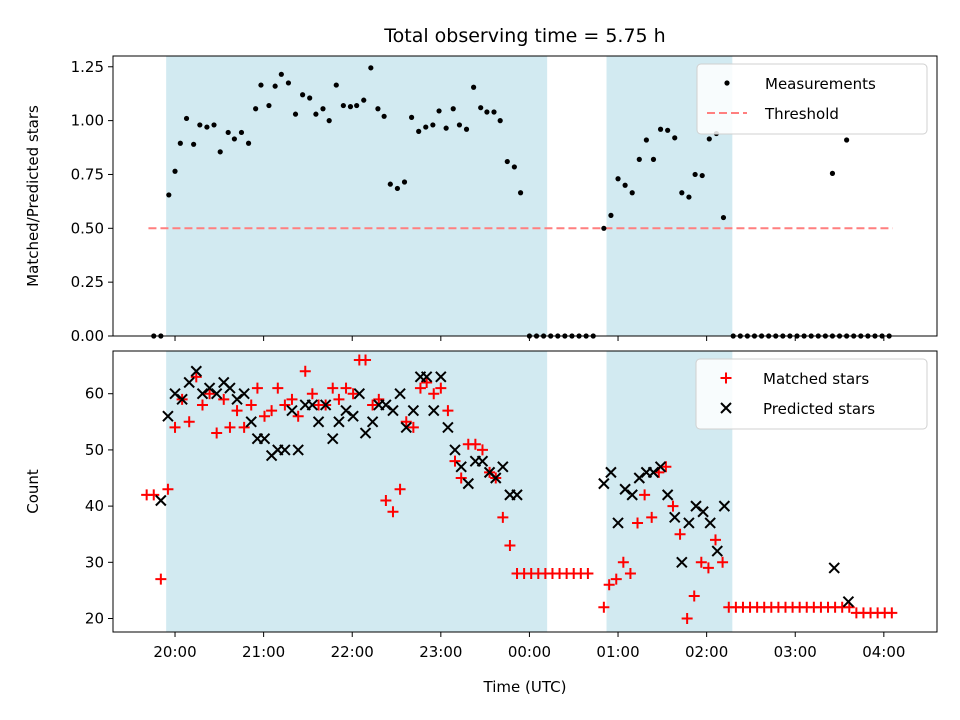 The width and height of the screenshot is (960, 720). I want to click on x-tick-label: 04:00, so click(883, 652).